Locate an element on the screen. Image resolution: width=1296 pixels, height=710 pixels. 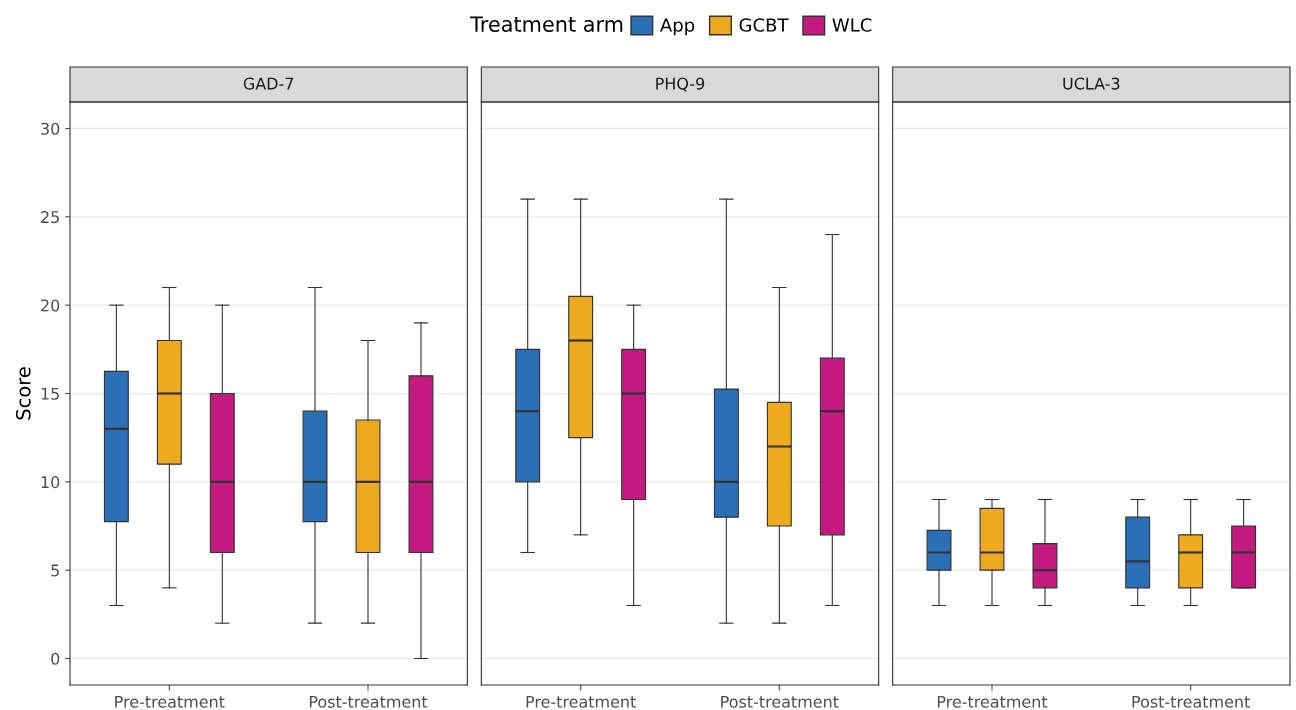
y-tick-label: 10 is located at coordinates (50, 482).